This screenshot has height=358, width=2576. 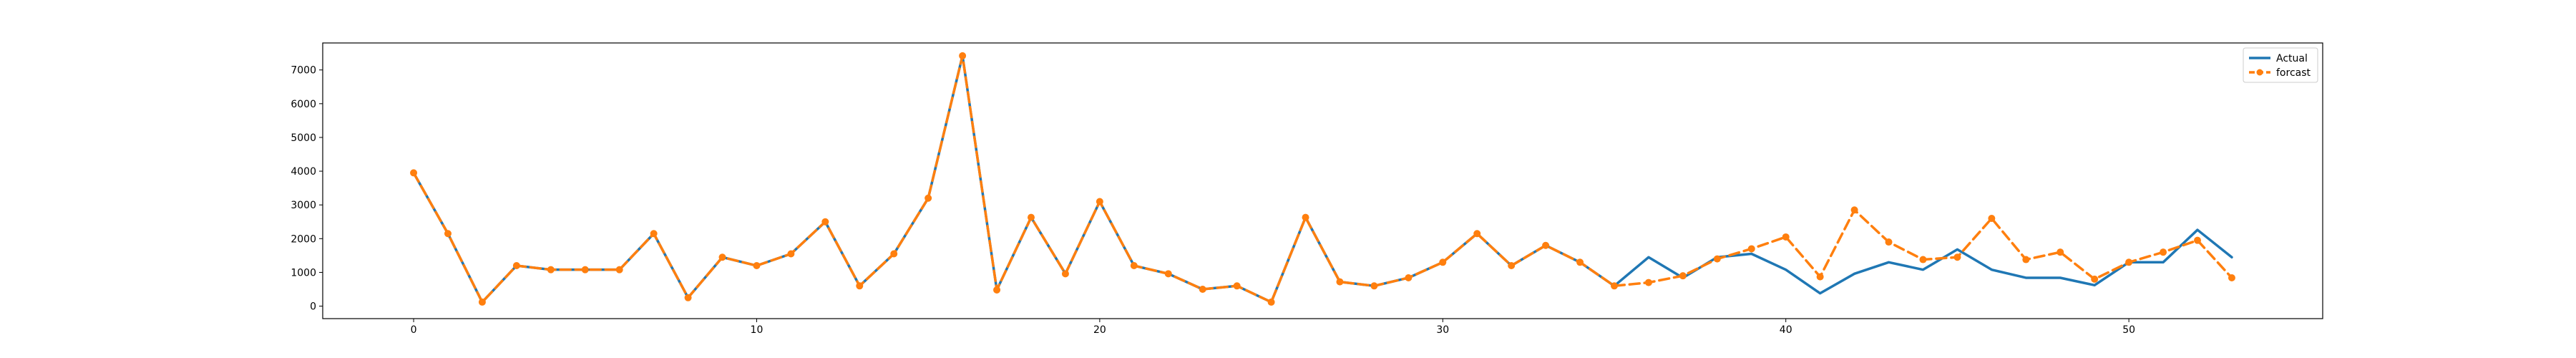 I want to click on legend-label-actual: Actual, so click(x=2292, y=58).